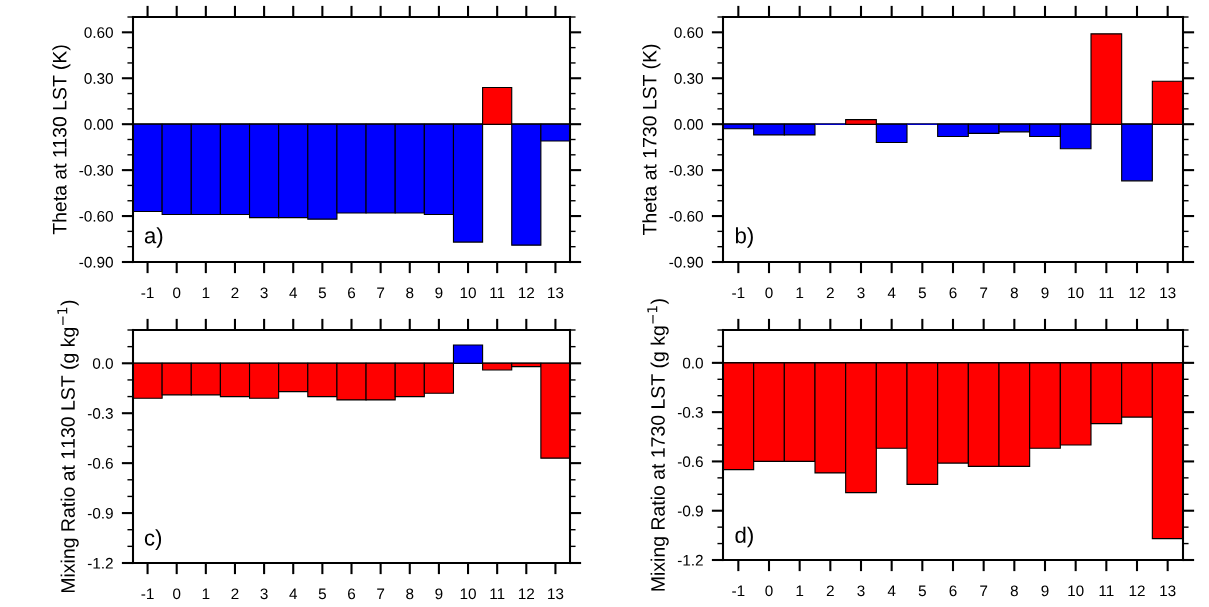 The width and height of the screenshot is (1209, 607). Describe the element at coordinates (744, 237) in the screenshot. I see `annotation: b)` at that location.